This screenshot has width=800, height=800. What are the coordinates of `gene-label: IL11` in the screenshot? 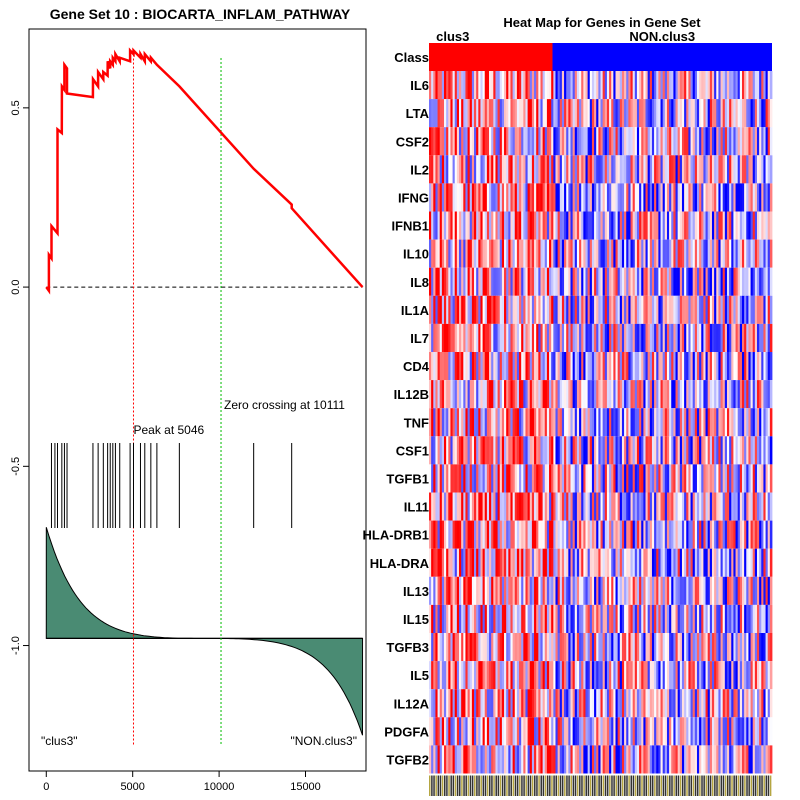 It's located at (416, 507).